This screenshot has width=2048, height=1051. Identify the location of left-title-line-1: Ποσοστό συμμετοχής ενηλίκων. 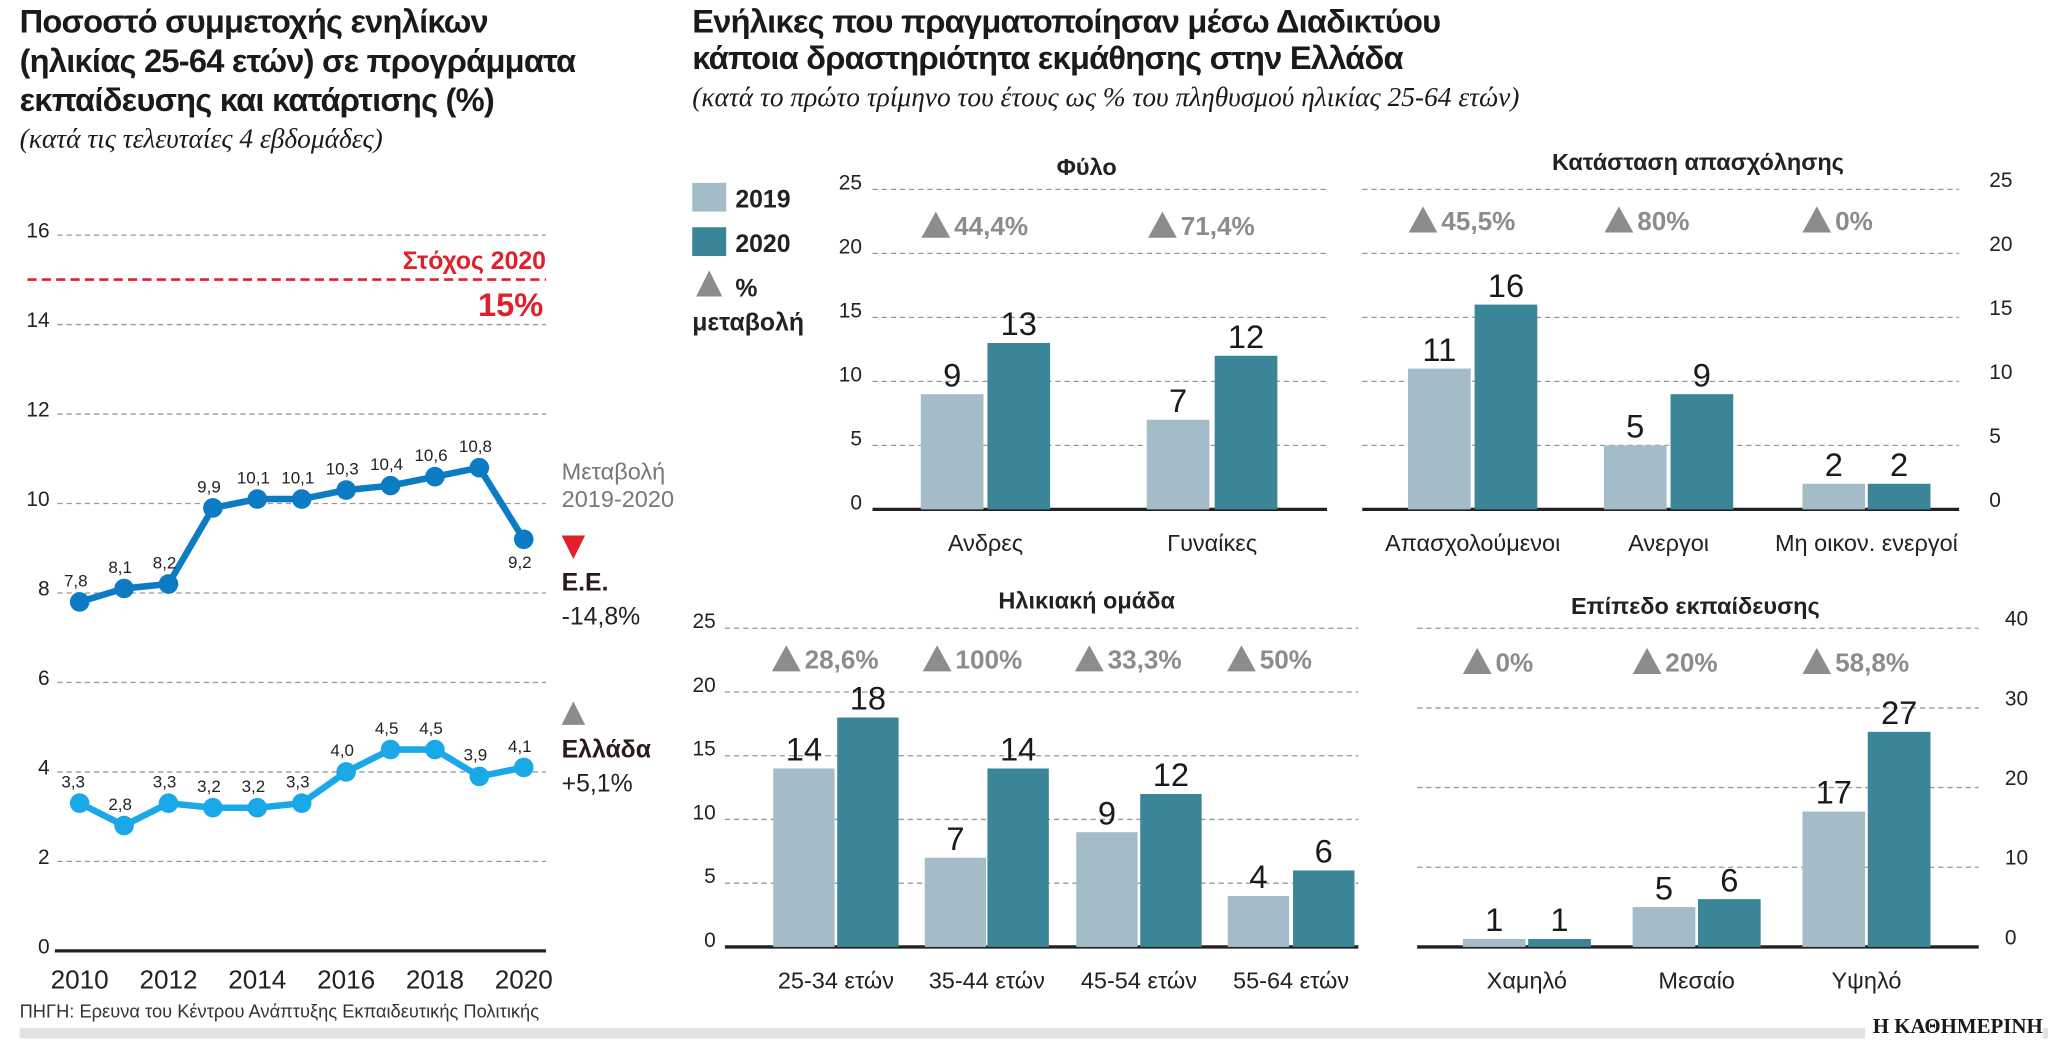
(254, 22).